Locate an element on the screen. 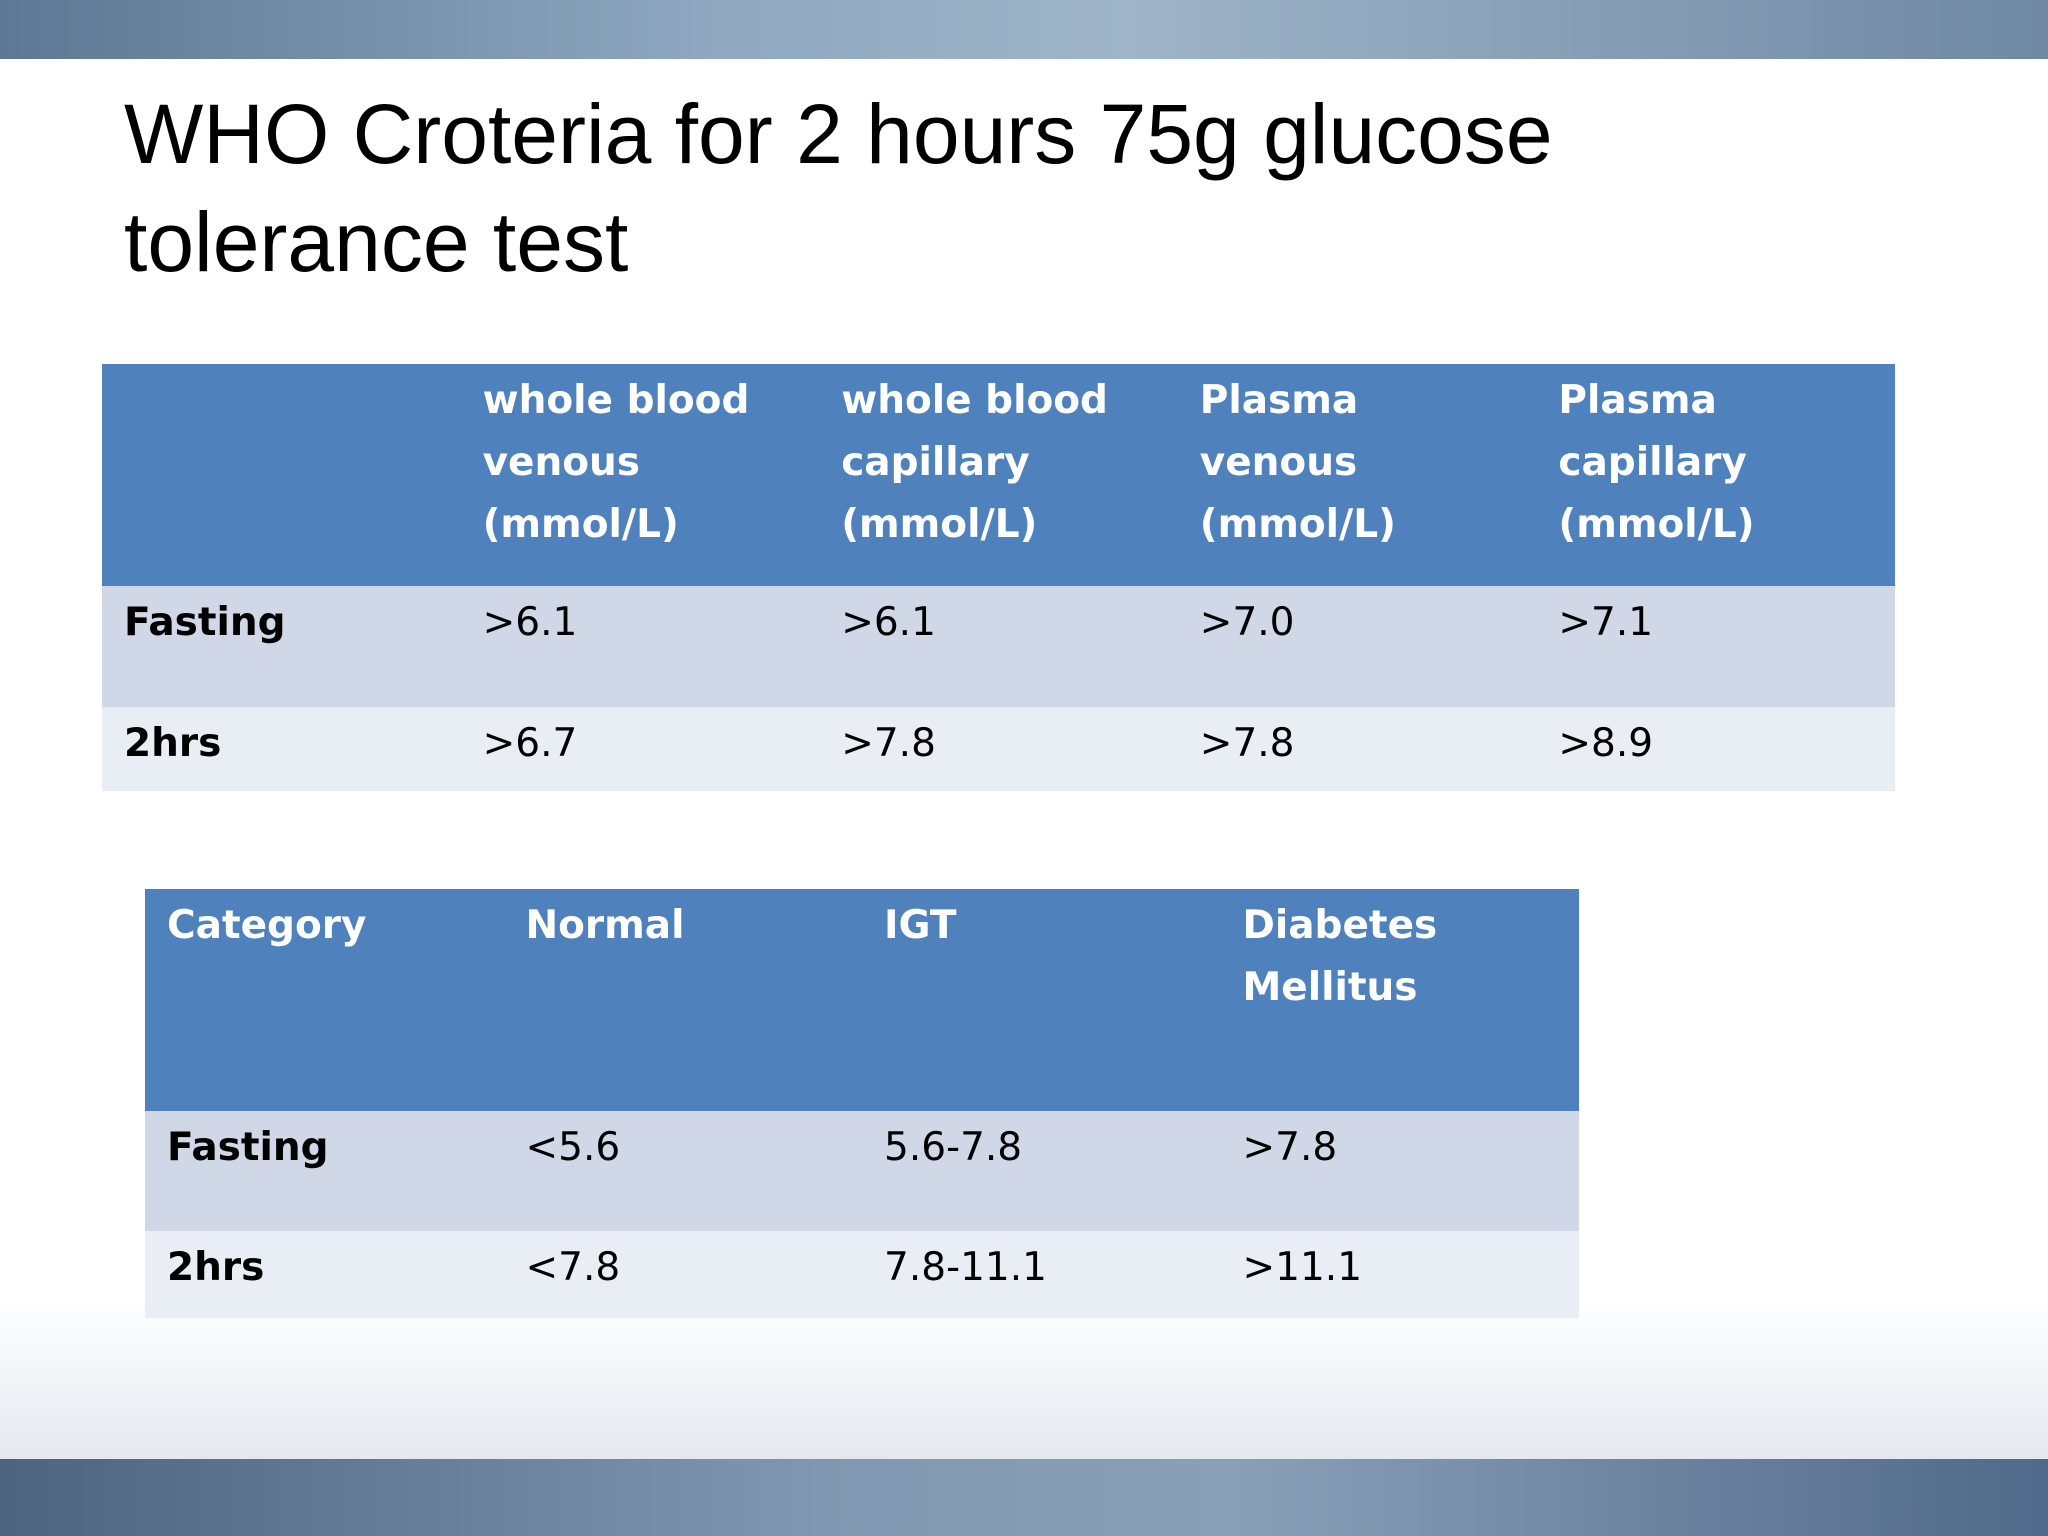 The image size is (2048, 1536). header-cell is located at coordinates (281, 475).